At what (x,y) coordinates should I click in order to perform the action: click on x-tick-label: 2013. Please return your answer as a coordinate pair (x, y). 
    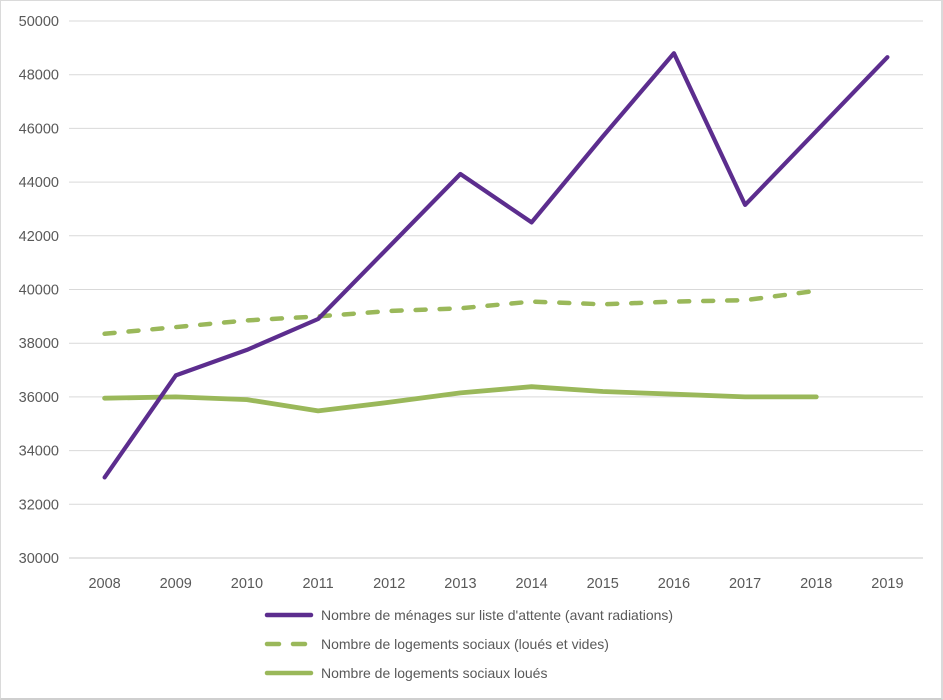
    Looking at the image, I should click on (460, 584).